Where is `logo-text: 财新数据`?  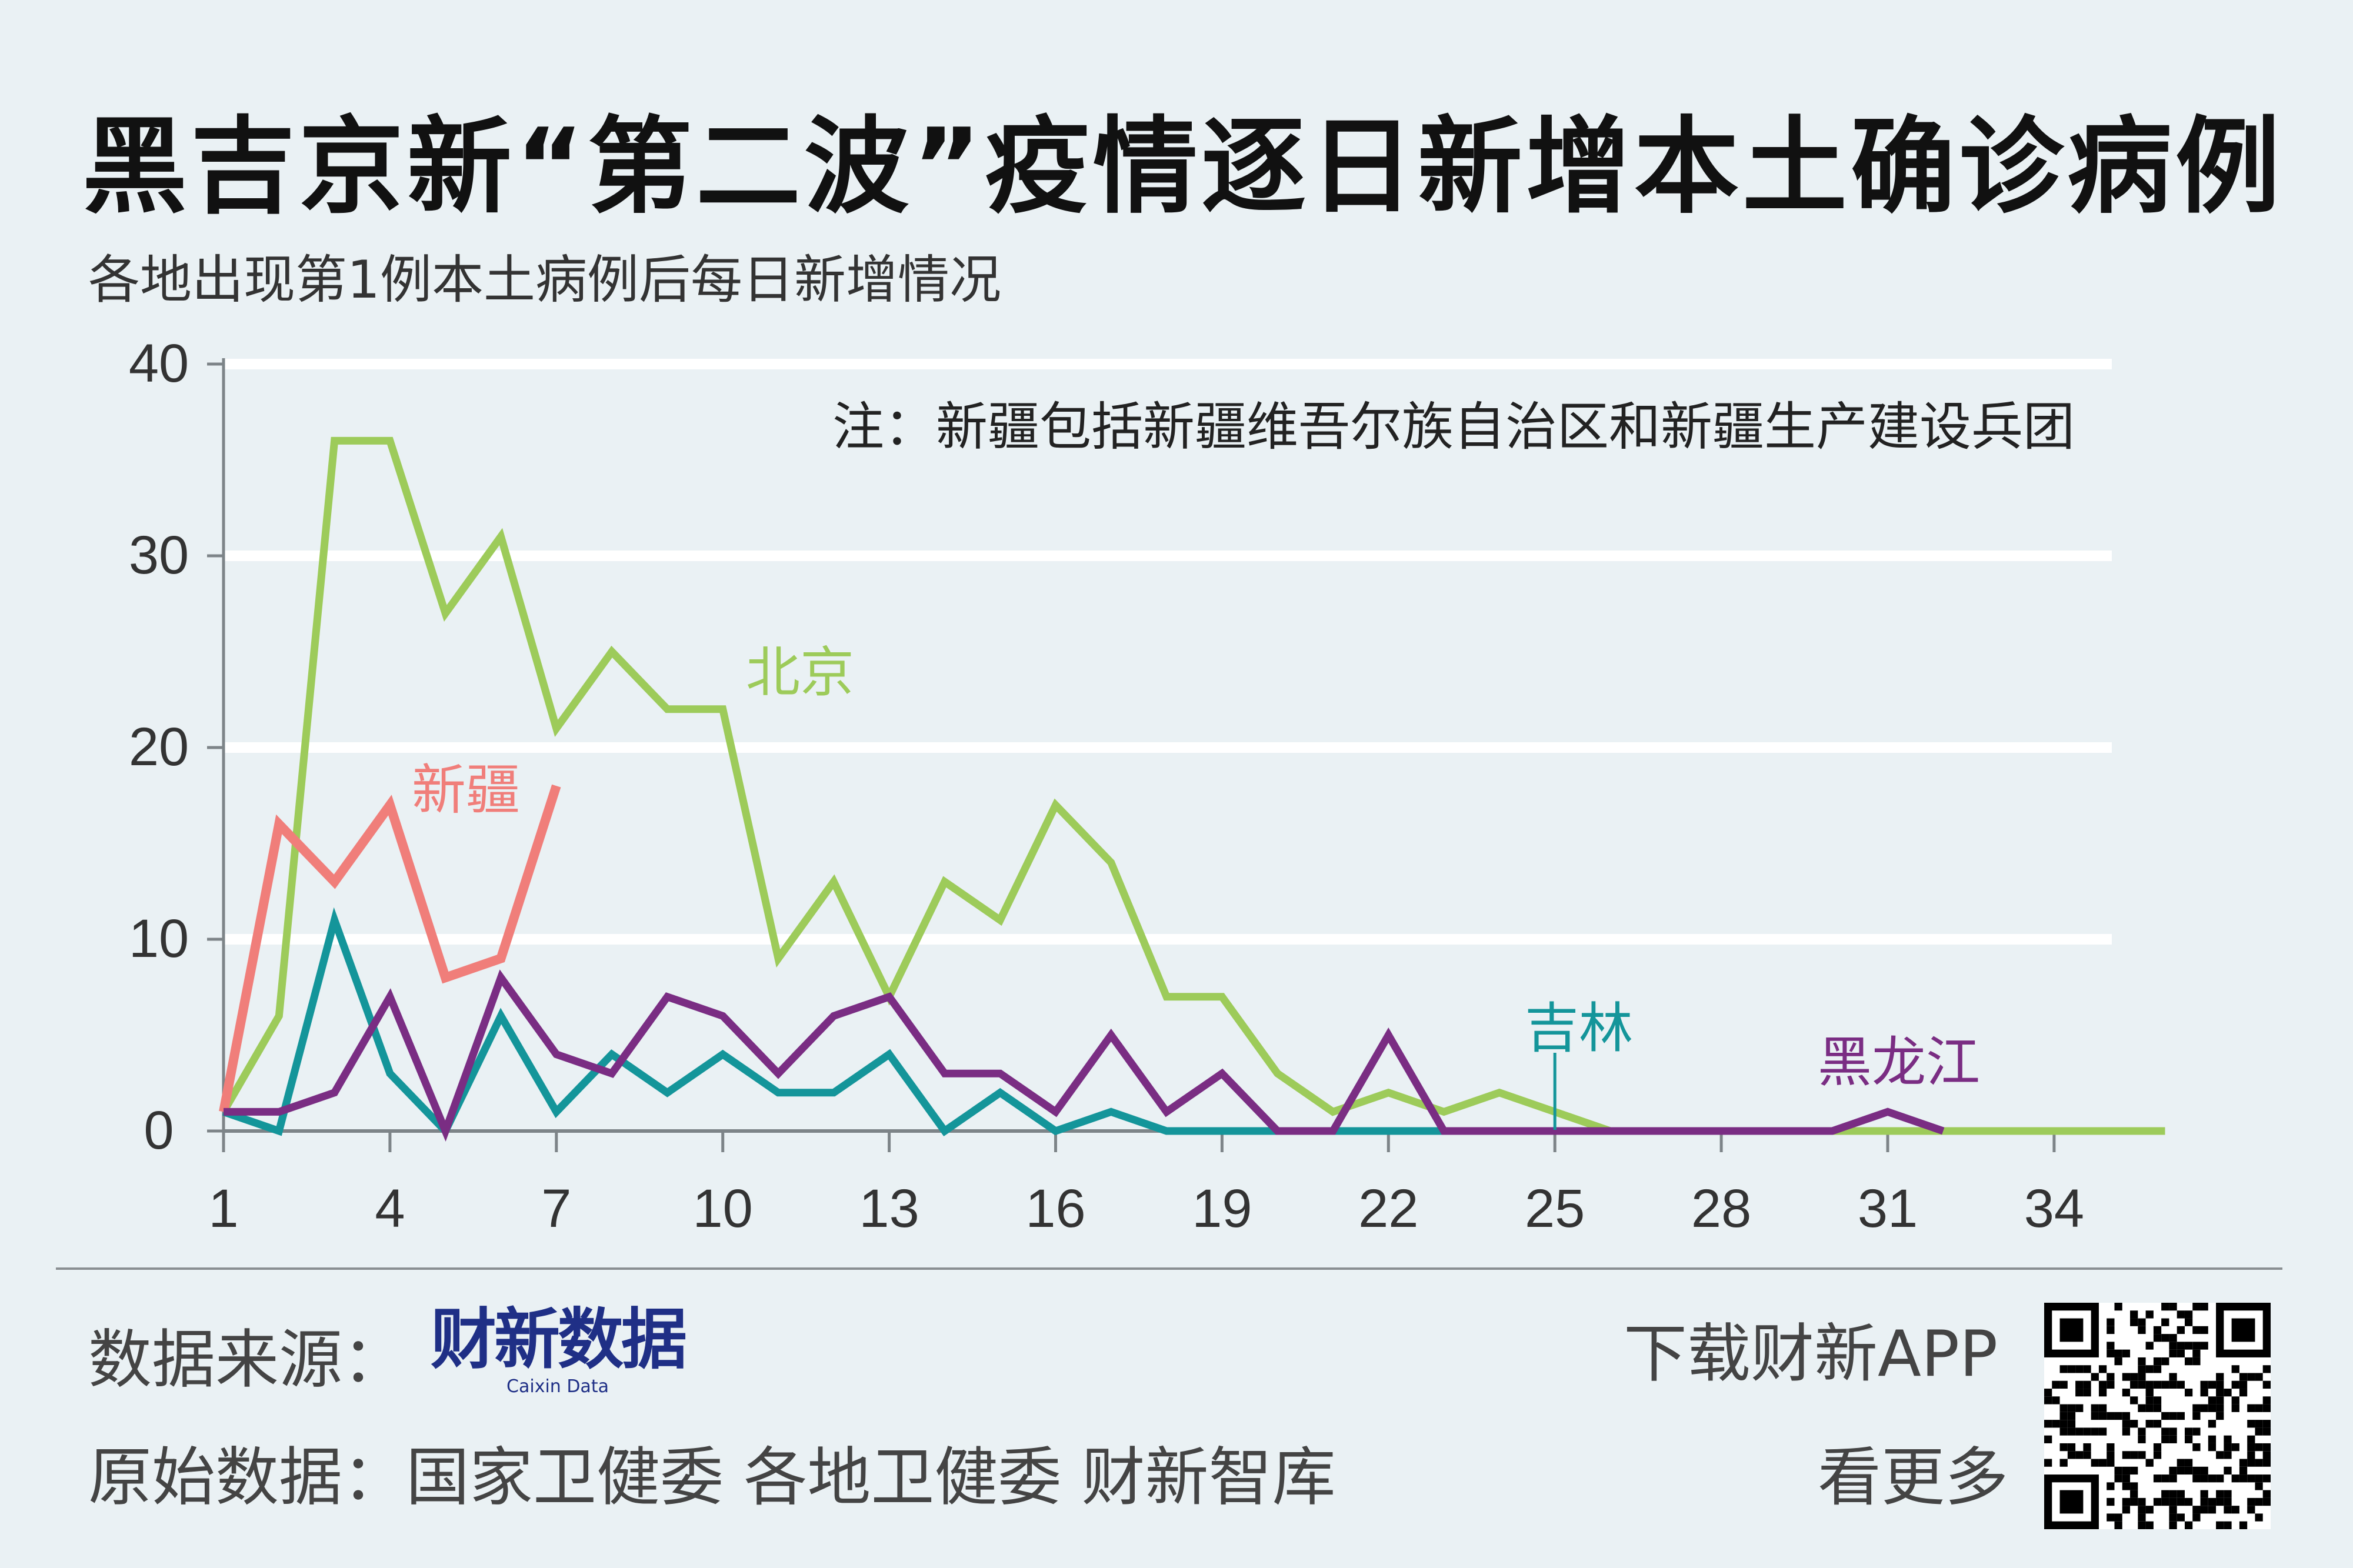 logo-text: 财新数据 is located at coordinates (559, 1340).